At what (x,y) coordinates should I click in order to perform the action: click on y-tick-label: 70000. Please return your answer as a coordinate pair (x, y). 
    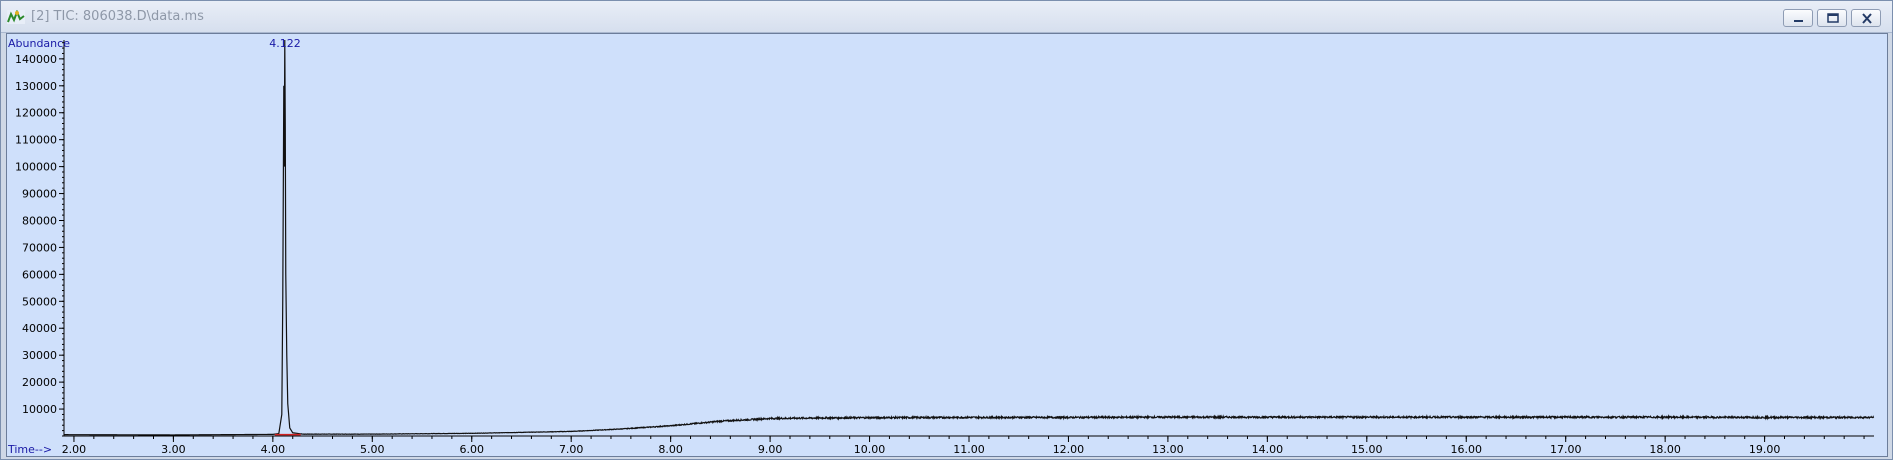
    Looking at the image, I should click on (39, 247).